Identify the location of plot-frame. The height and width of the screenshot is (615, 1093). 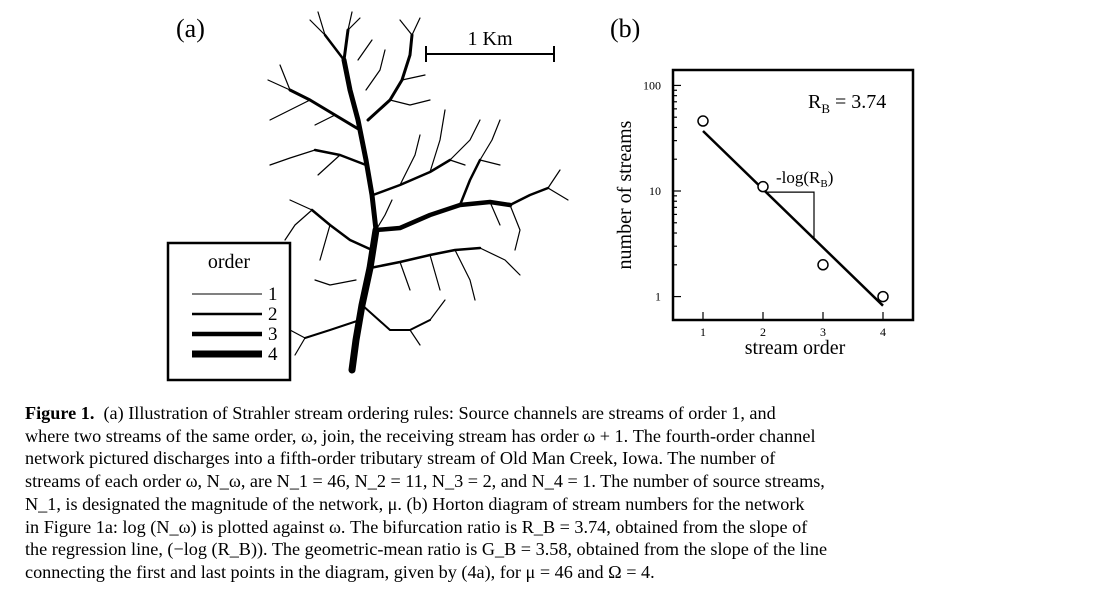
(793, 195).